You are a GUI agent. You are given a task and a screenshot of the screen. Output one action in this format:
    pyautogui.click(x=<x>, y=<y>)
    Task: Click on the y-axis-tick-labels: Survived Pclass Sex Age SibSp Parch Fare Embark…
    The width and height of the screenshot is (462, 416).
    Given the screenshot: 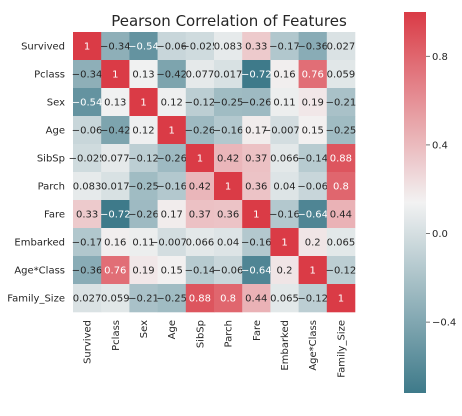 What is the action you would take?
    pyautogui.click(x=36, y=173)
    